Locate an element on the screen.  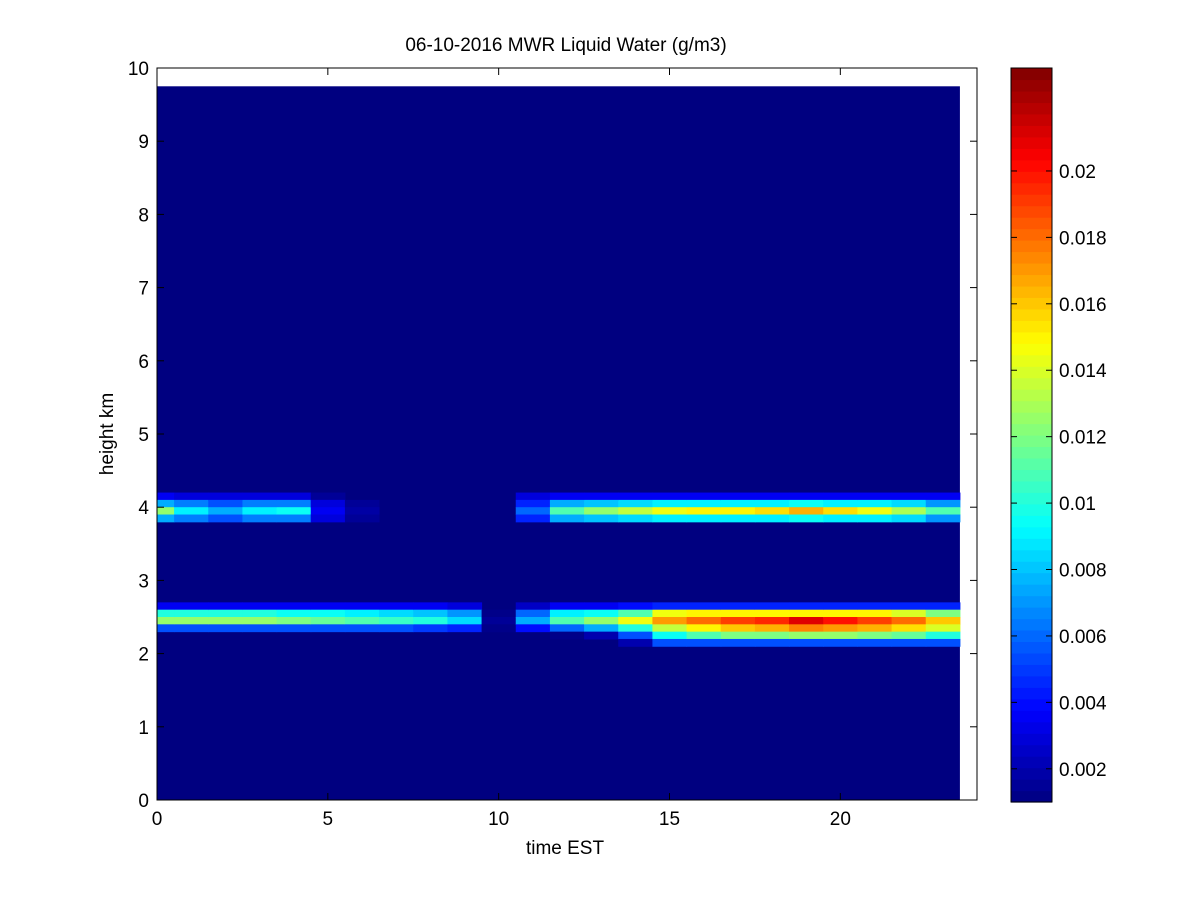
colorbar-tick-label: 0.002 is located at coordinates (1083, 770).